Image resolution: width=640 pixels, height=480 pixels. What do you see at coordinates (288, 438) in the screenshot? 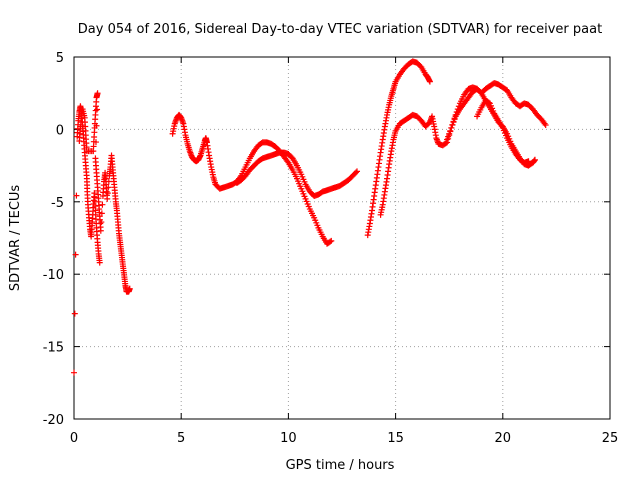
I see `x-tick-label: 10` at bounding box center [288, 438].